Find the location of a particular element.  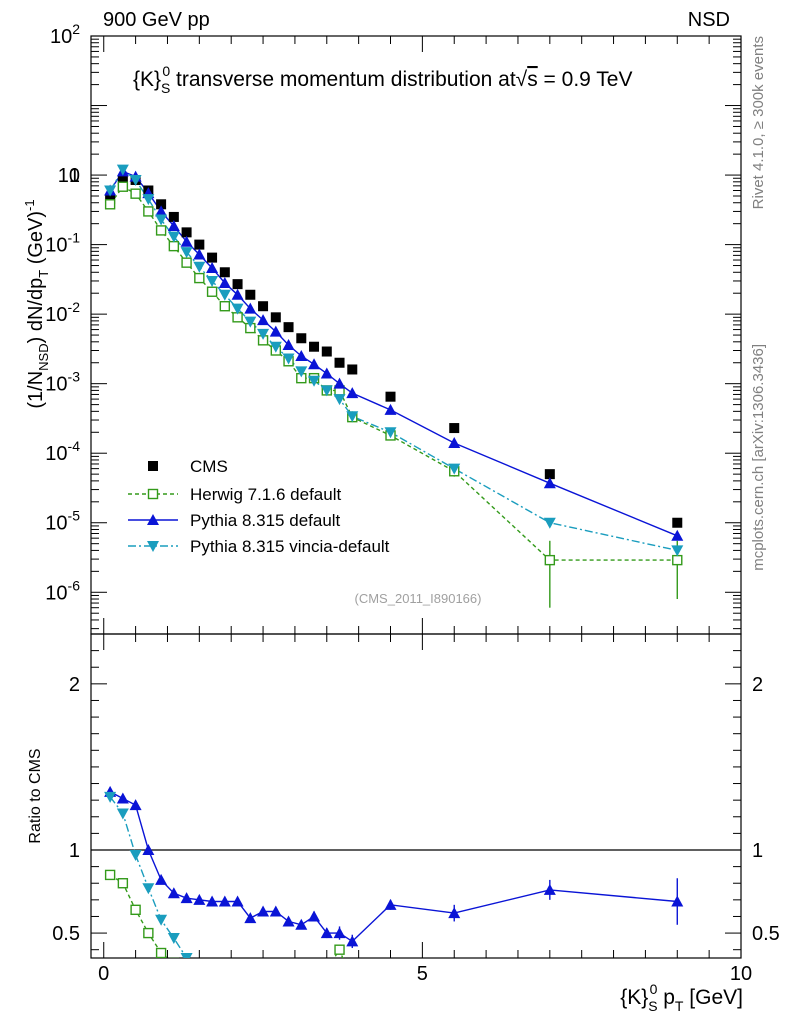

legend-label: CMS is located at coordinates (209, 466).